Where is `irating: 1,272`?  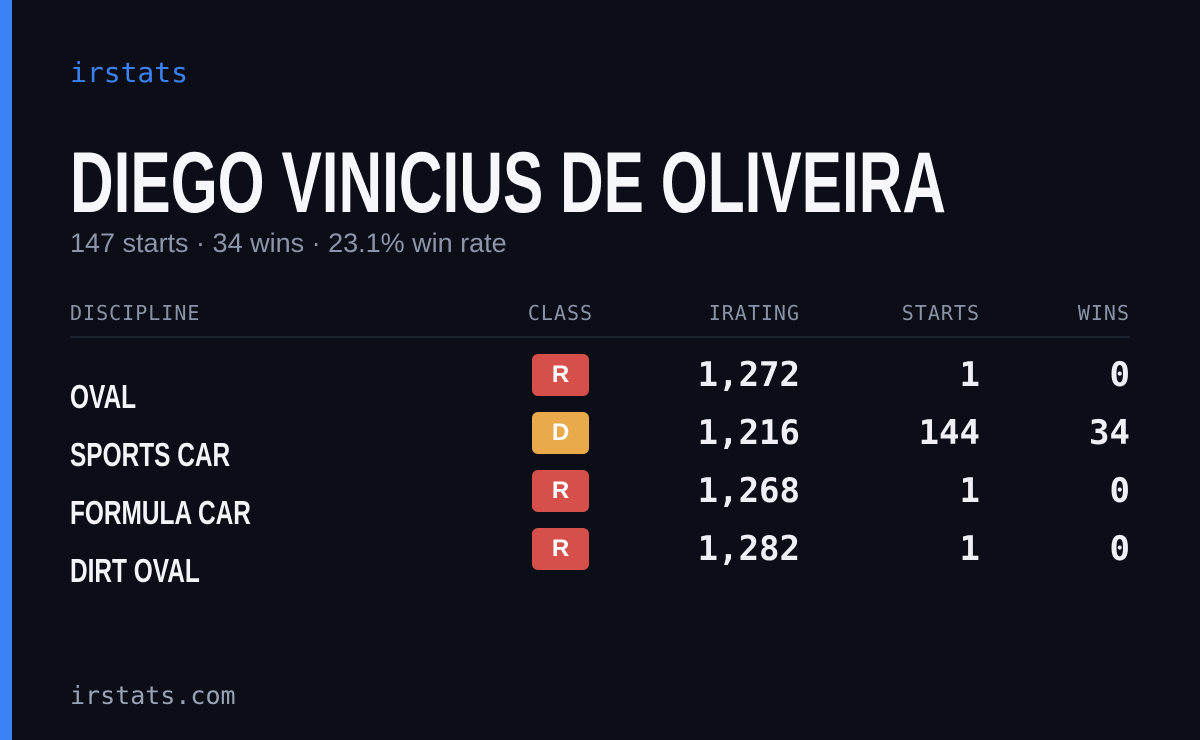
irating: 1,272 is located at coordinates (748, 375).